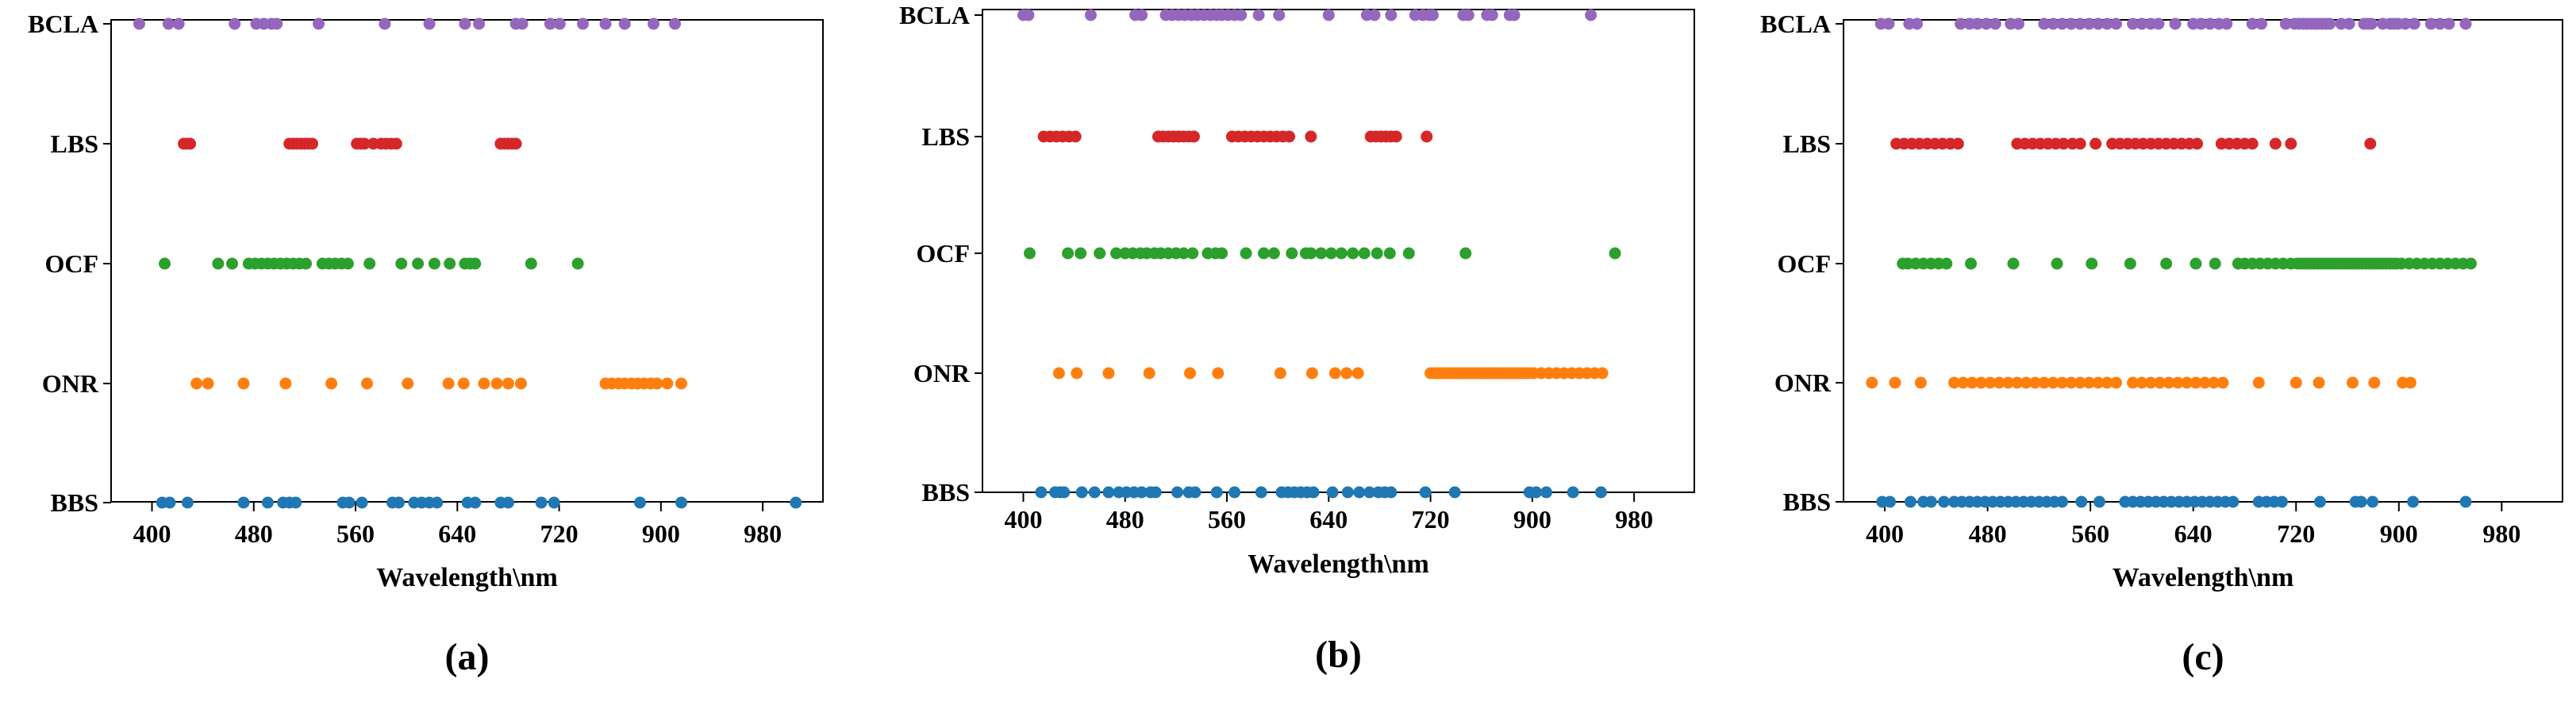 The width and height of the screenshot is (2576, 717). Describe the element at coordinates (457, 533) in the screenshot. I see `x-tick-label-640: 640` at that location.